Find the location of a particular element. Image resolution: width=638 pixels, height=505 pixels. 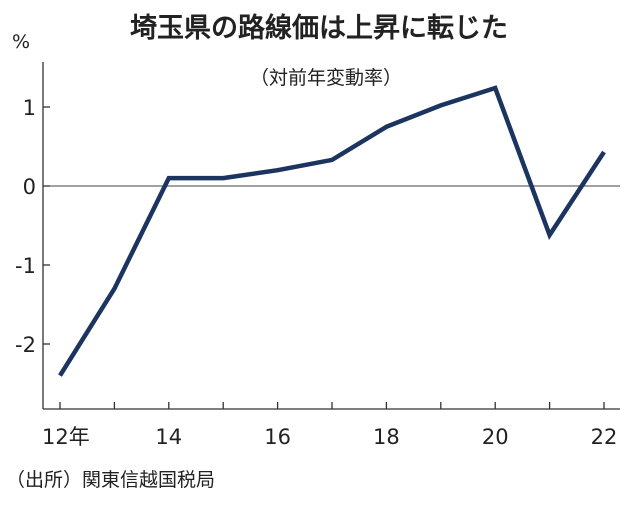

x-tick-label: 22 is located at coordinates (604, 437).